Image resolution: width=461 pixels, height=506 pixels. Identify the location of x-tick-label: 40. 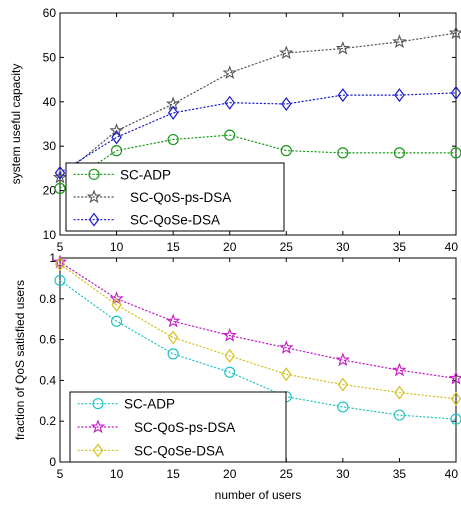
(452, 247).